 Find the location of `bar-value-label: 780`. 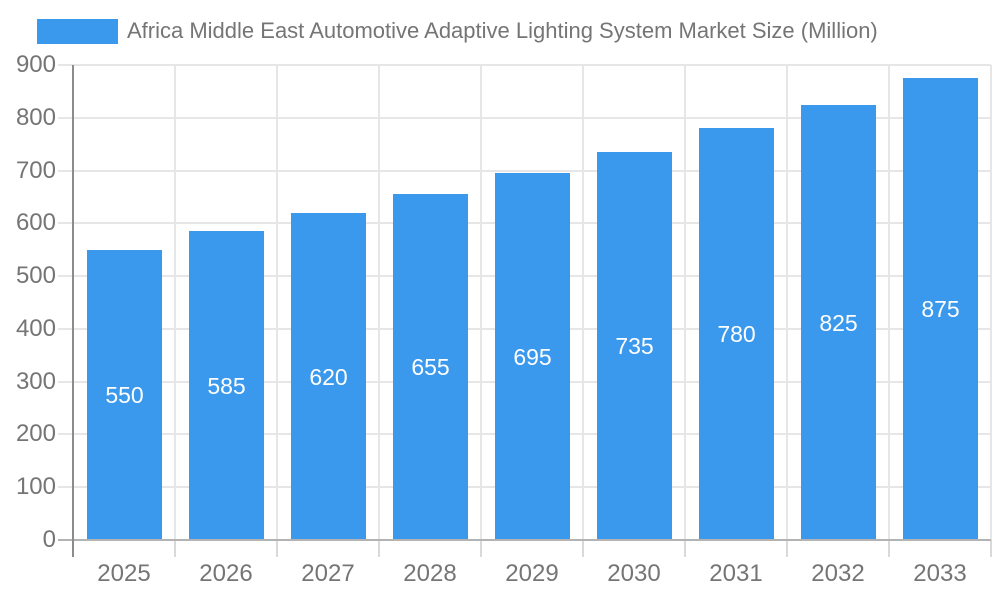

bar-value-label: 780 is located at coordinates (736, 334).